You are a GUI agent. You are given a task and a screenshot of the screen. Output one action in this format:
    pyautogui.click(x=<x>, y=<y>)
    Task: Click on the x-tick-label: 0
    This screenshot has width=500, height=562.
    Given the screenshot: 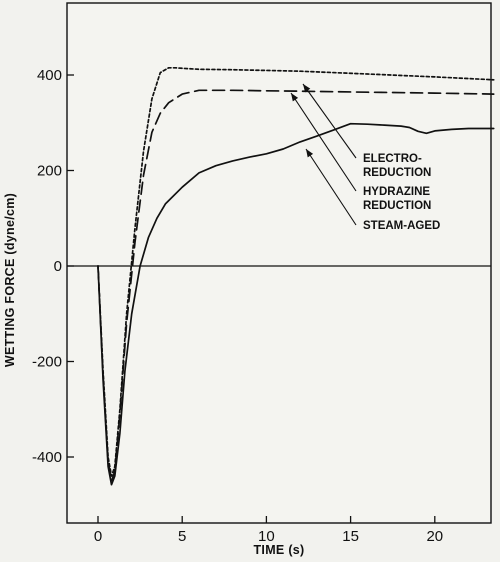 What is the action you would take?
    pyautogui.click(x=98, y=536)
    